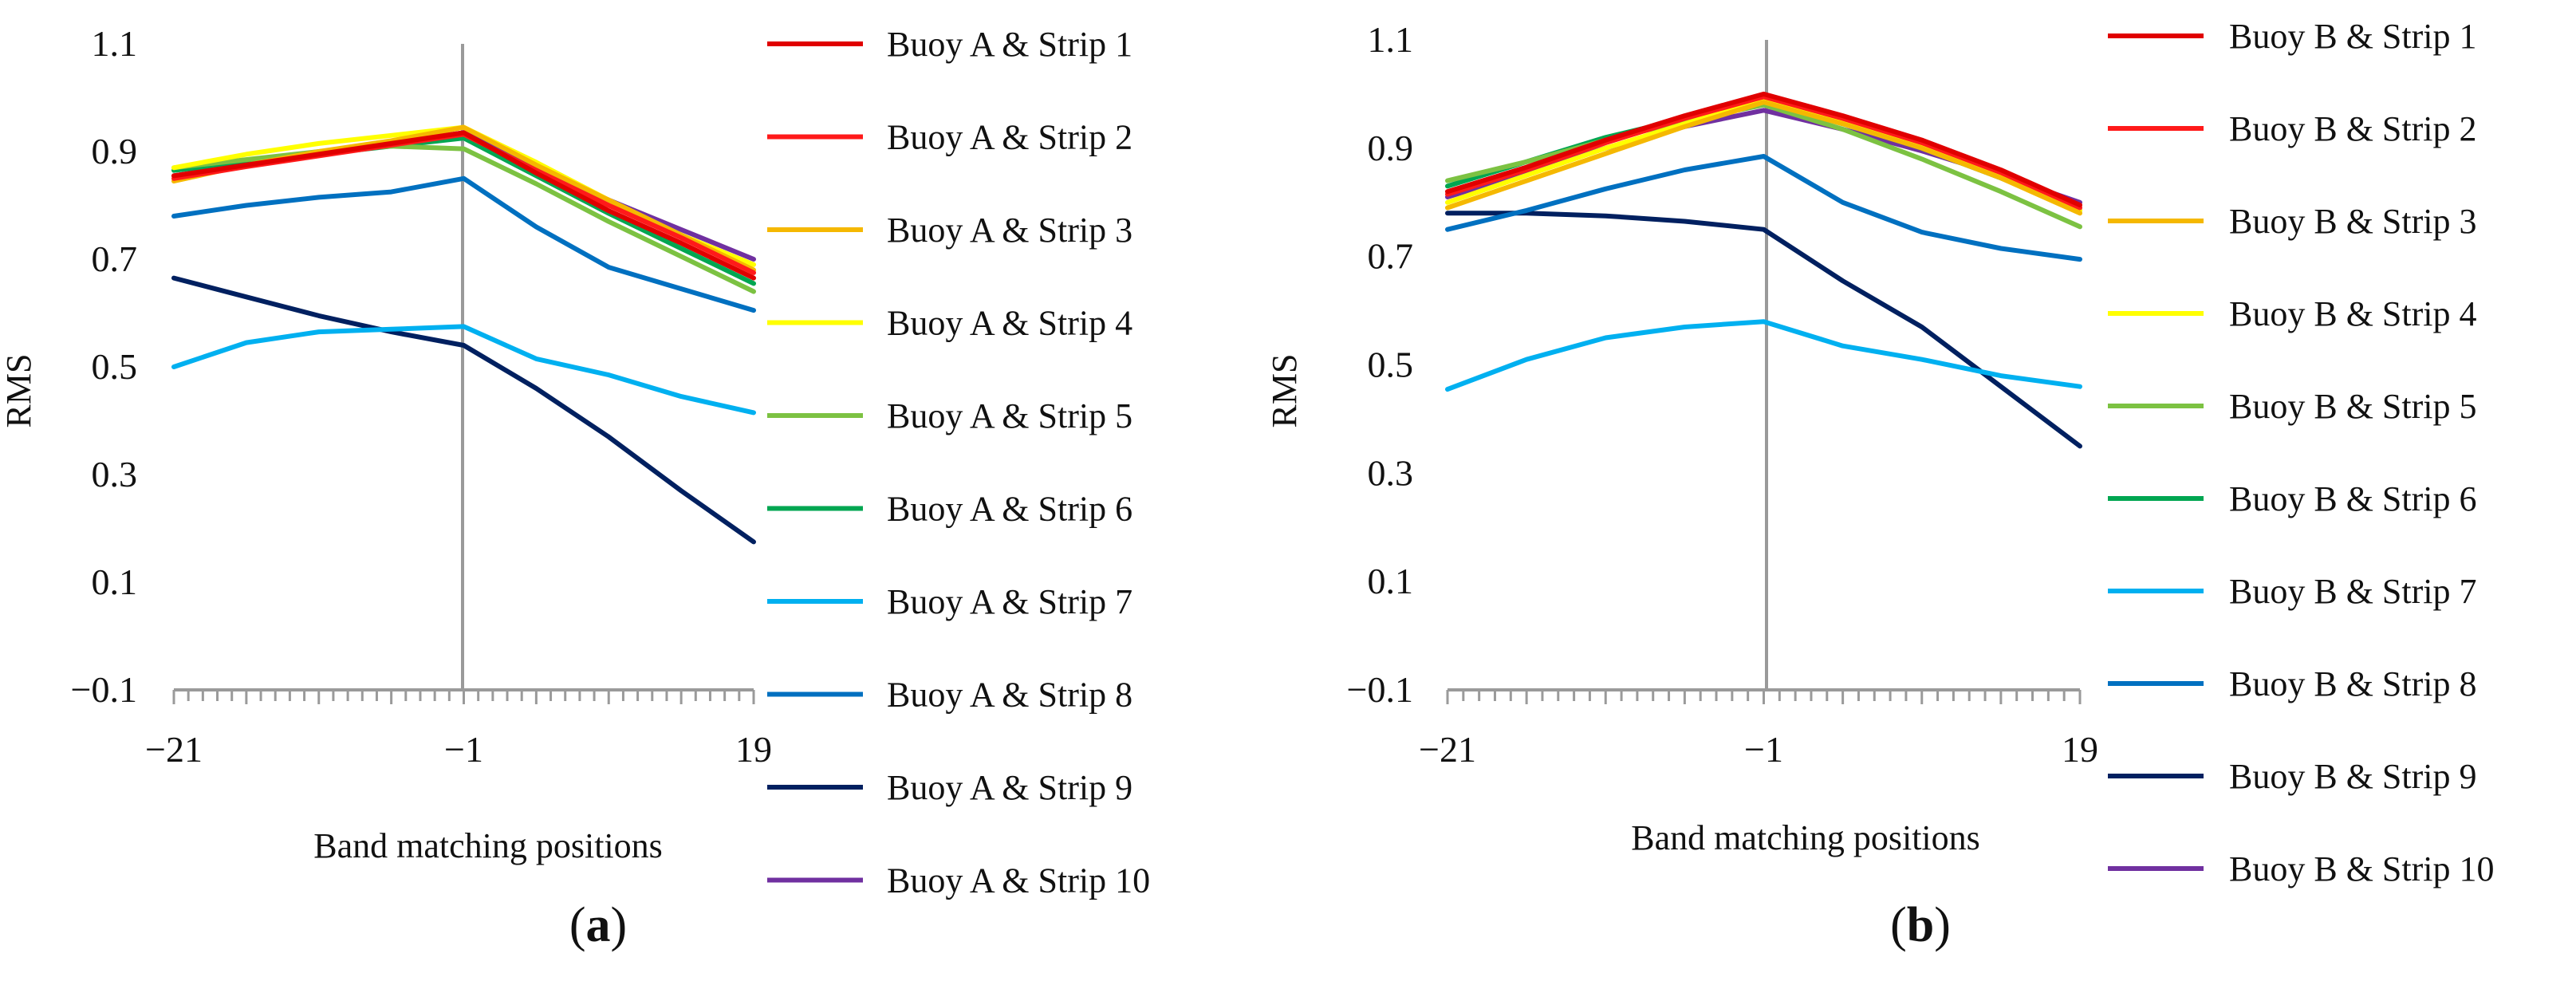  What do you see at coordinates (2353, 129) in the screenshot?
I see `legend-label: Buoy B & Strip 2` at bounding box center [2353, 129].